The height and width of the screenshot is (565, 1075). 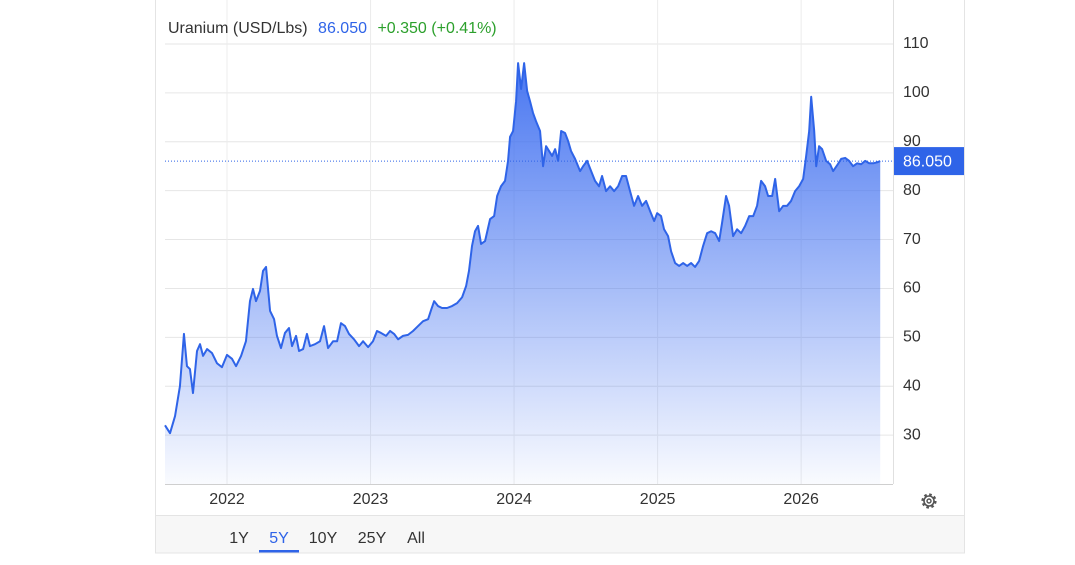 I want to click on range-button: 1Y, so click(x=239, y=538).